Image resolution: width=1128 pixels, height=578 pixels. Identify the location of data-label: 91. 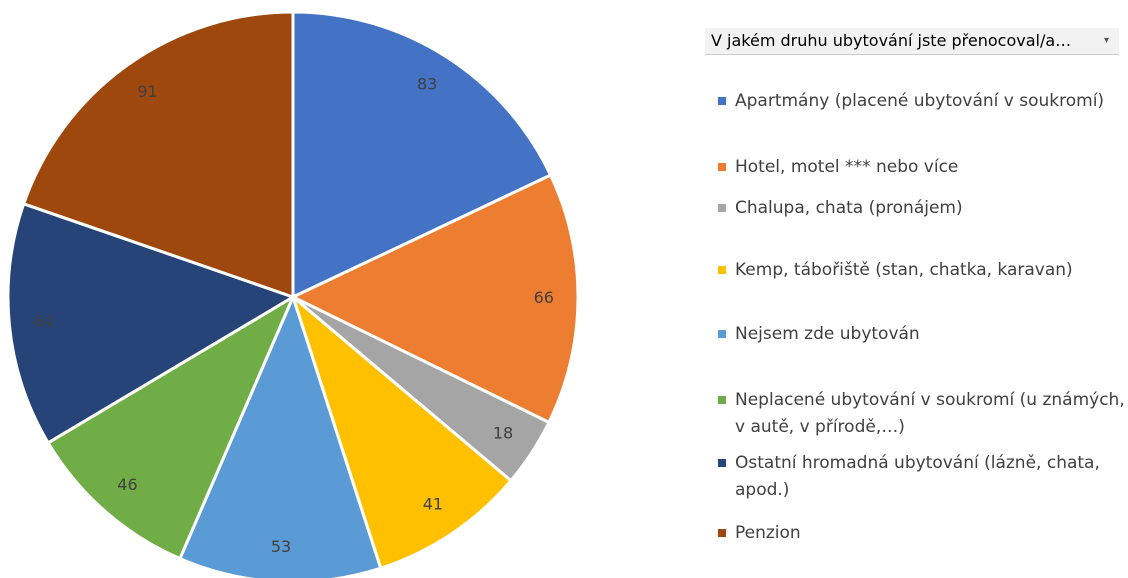
(147, 91).